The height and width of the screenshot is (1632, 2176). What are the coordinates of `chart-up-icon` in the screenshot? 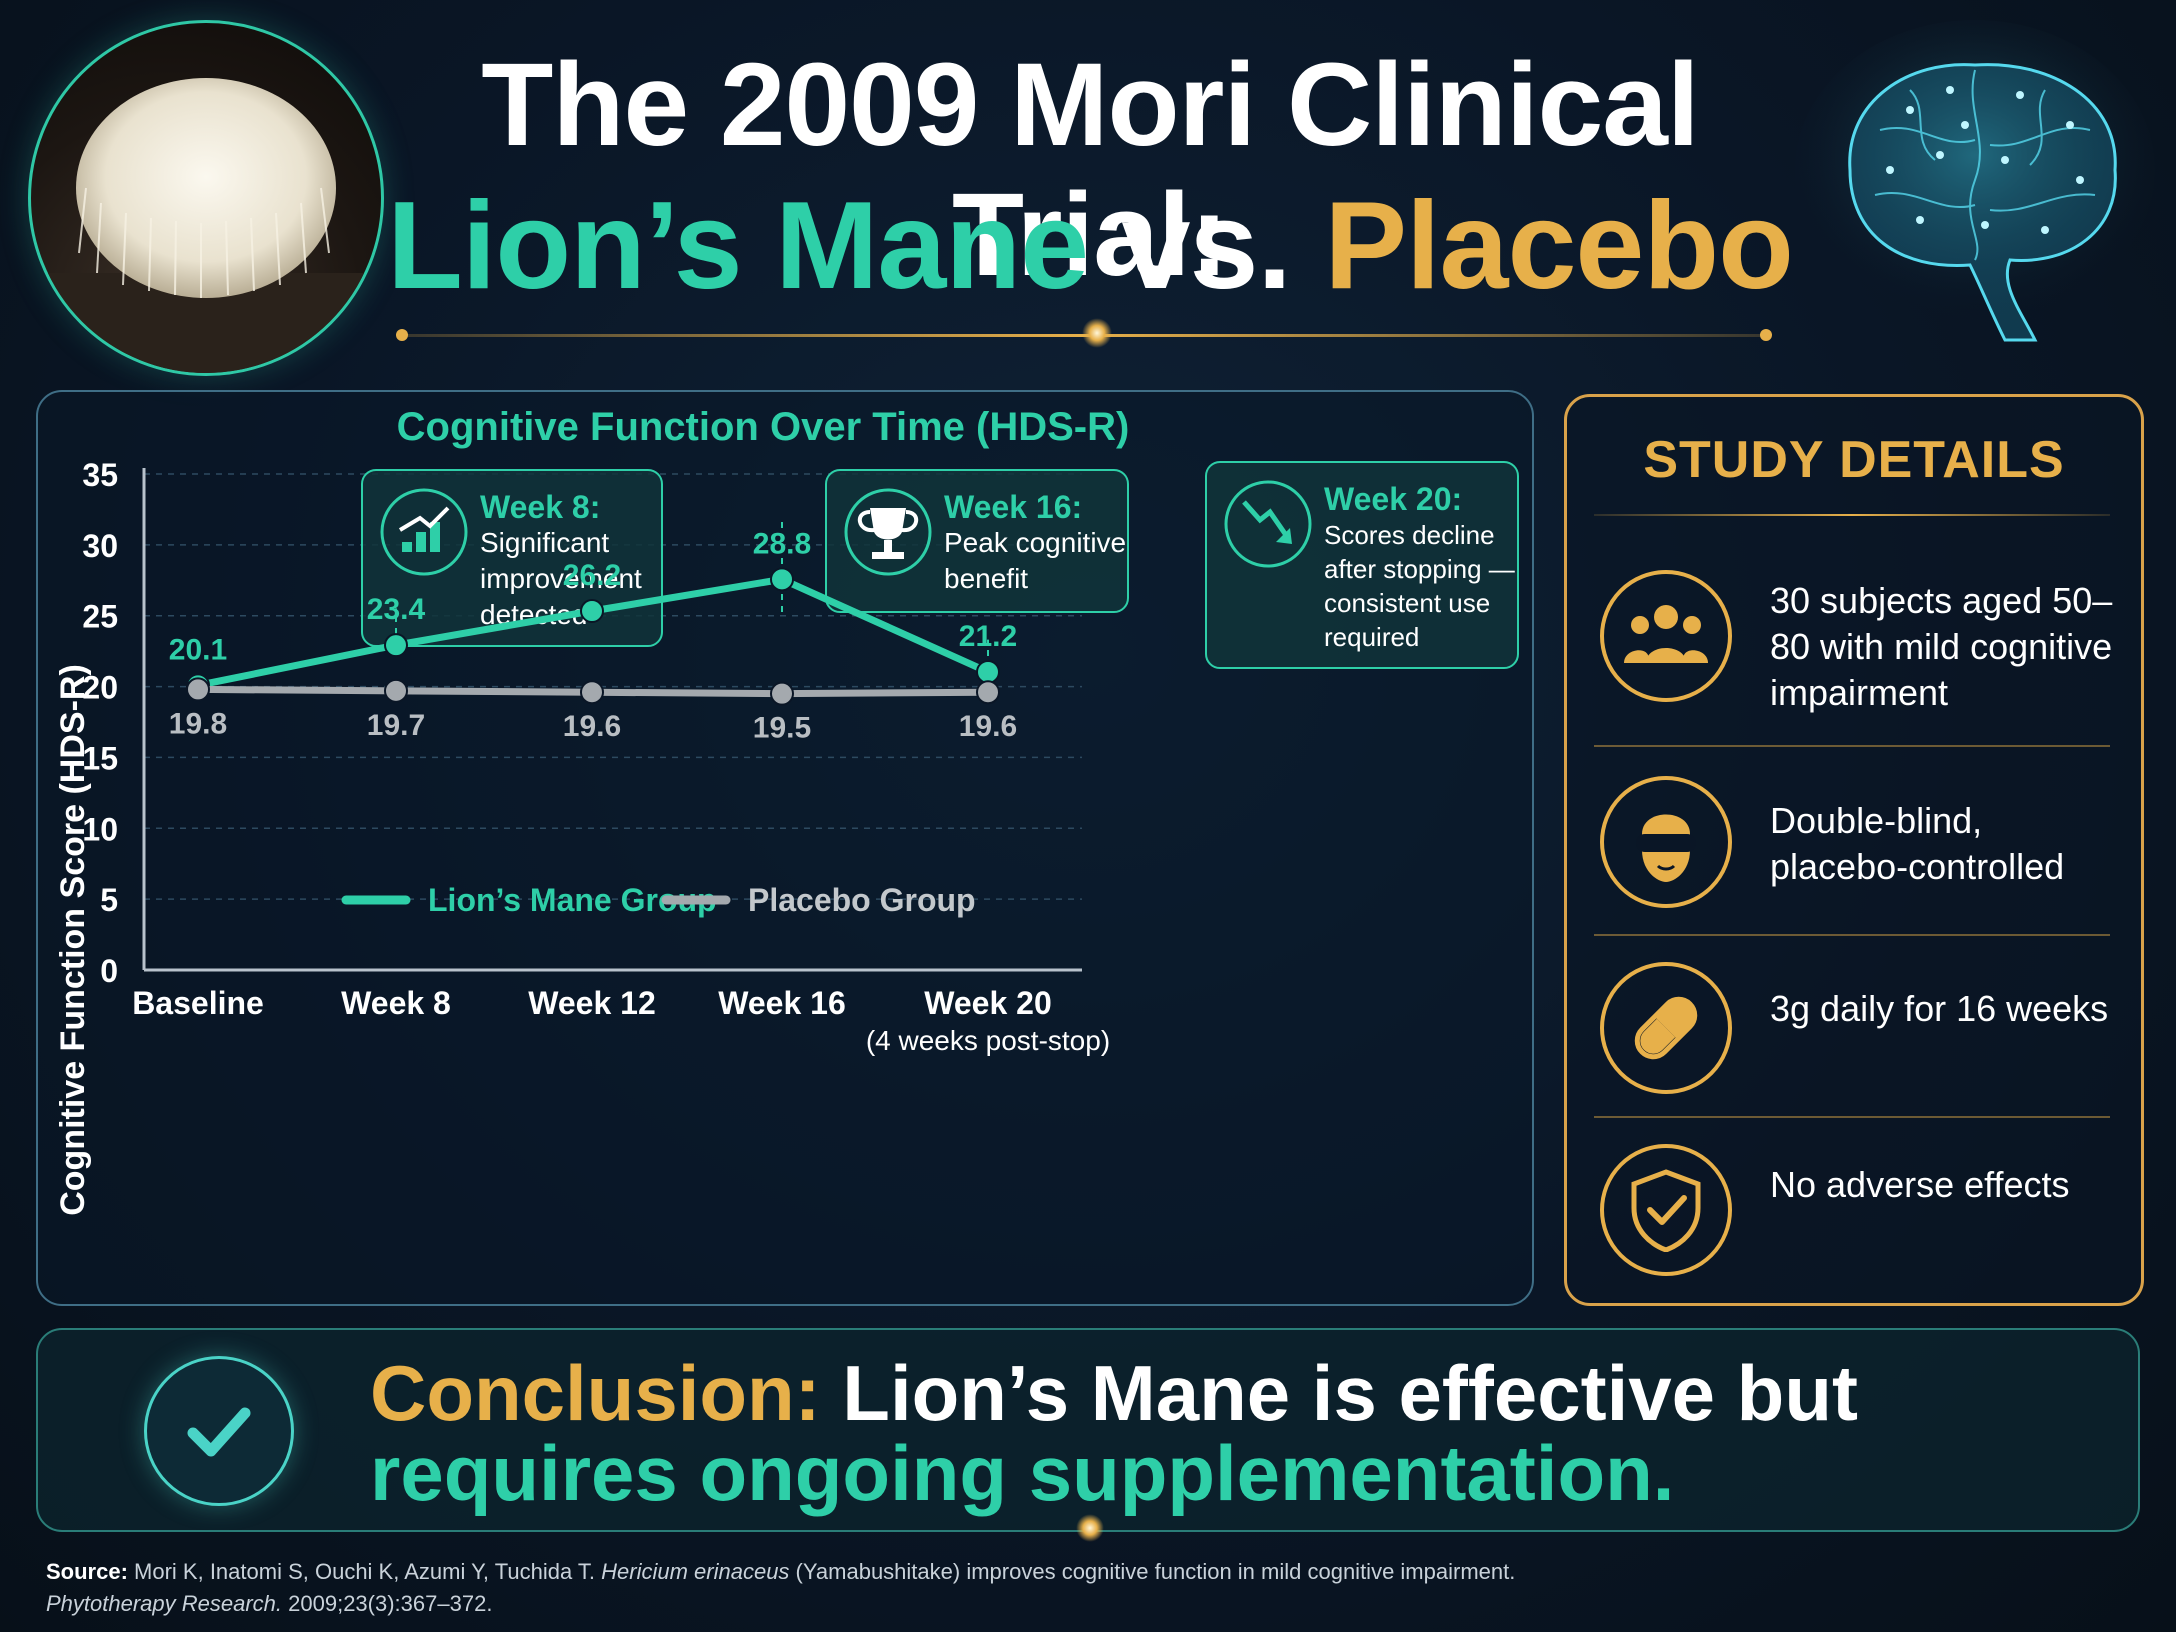 It's located at (424, 532).